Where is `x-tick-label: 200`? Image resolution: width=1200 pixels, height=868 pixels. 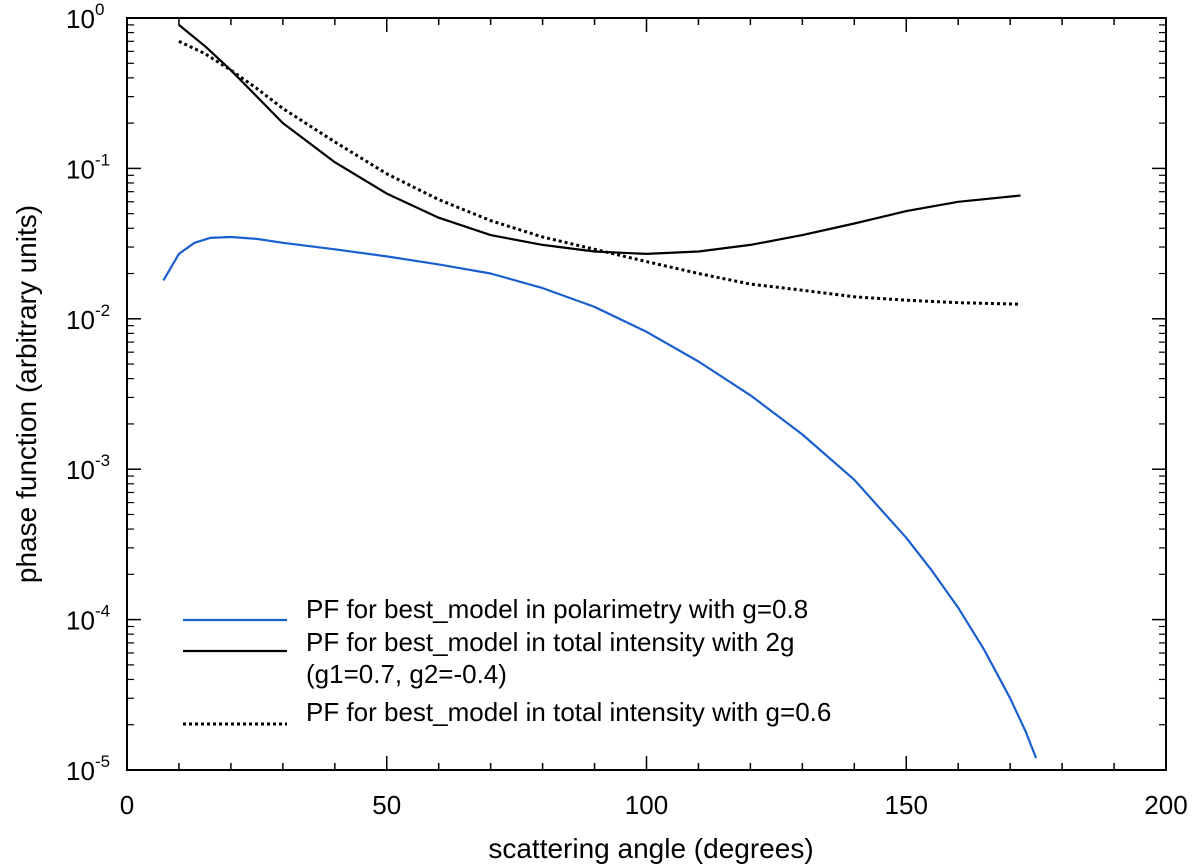
x-tick-label: 200 is located at coordinates (1165, 805).